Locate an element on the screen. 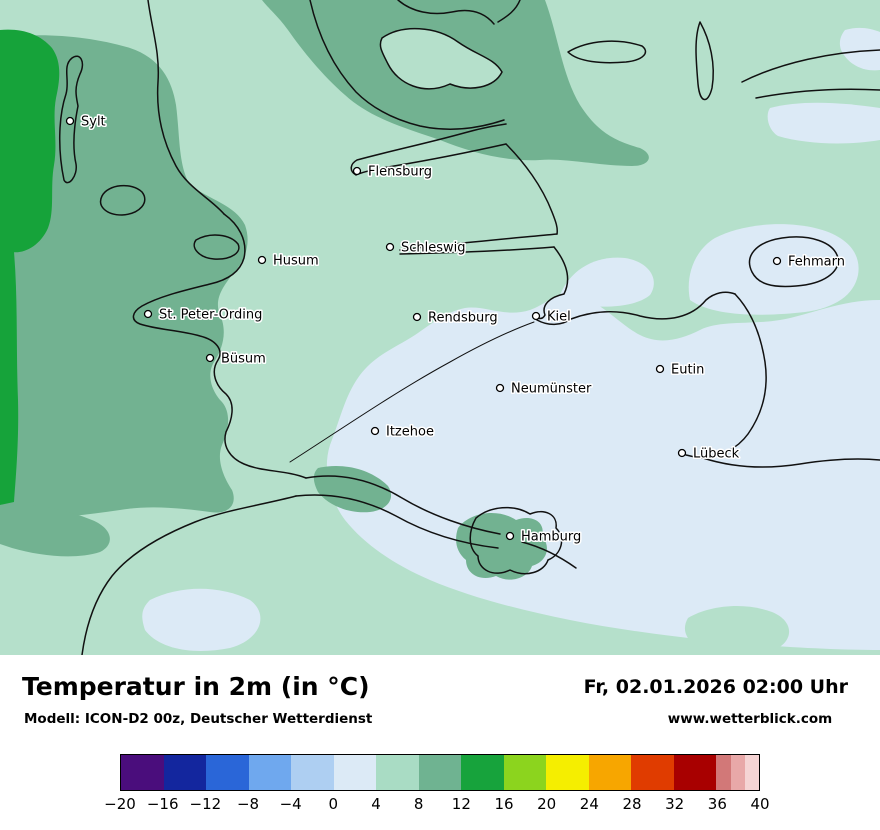  west-coastline is located at coordinates (219, 346).